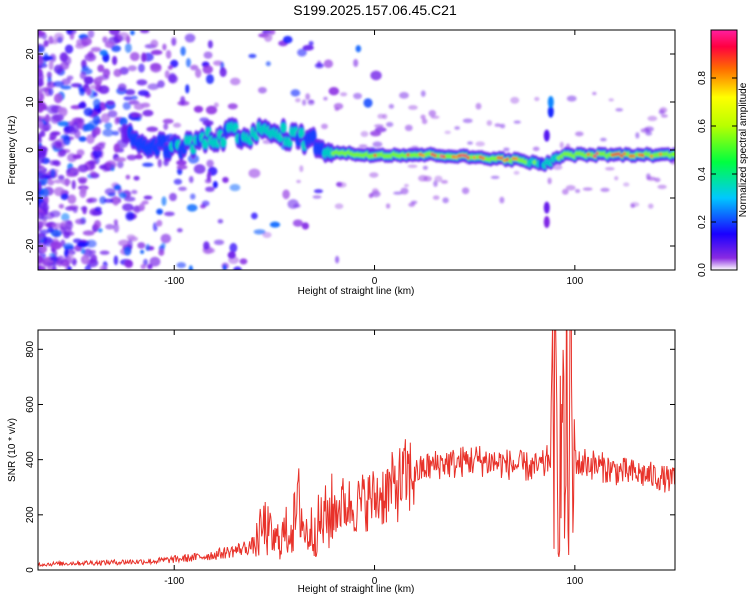  What do you see at coordinates (702, 78) in the screenshot?
I see `colorbar-tick-label: 0.8` at bounding box center [702, 78].